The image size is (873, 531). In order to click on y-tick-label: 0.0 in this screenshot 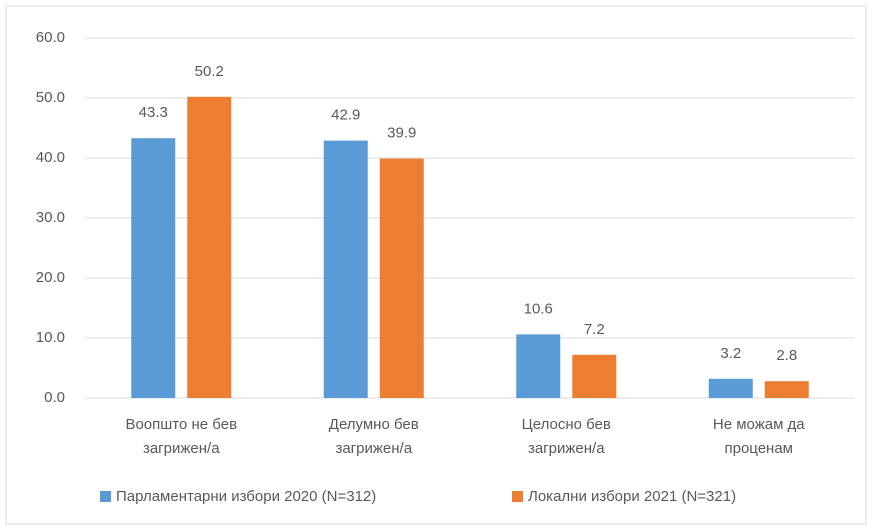, I will do `click(54, 397)`.